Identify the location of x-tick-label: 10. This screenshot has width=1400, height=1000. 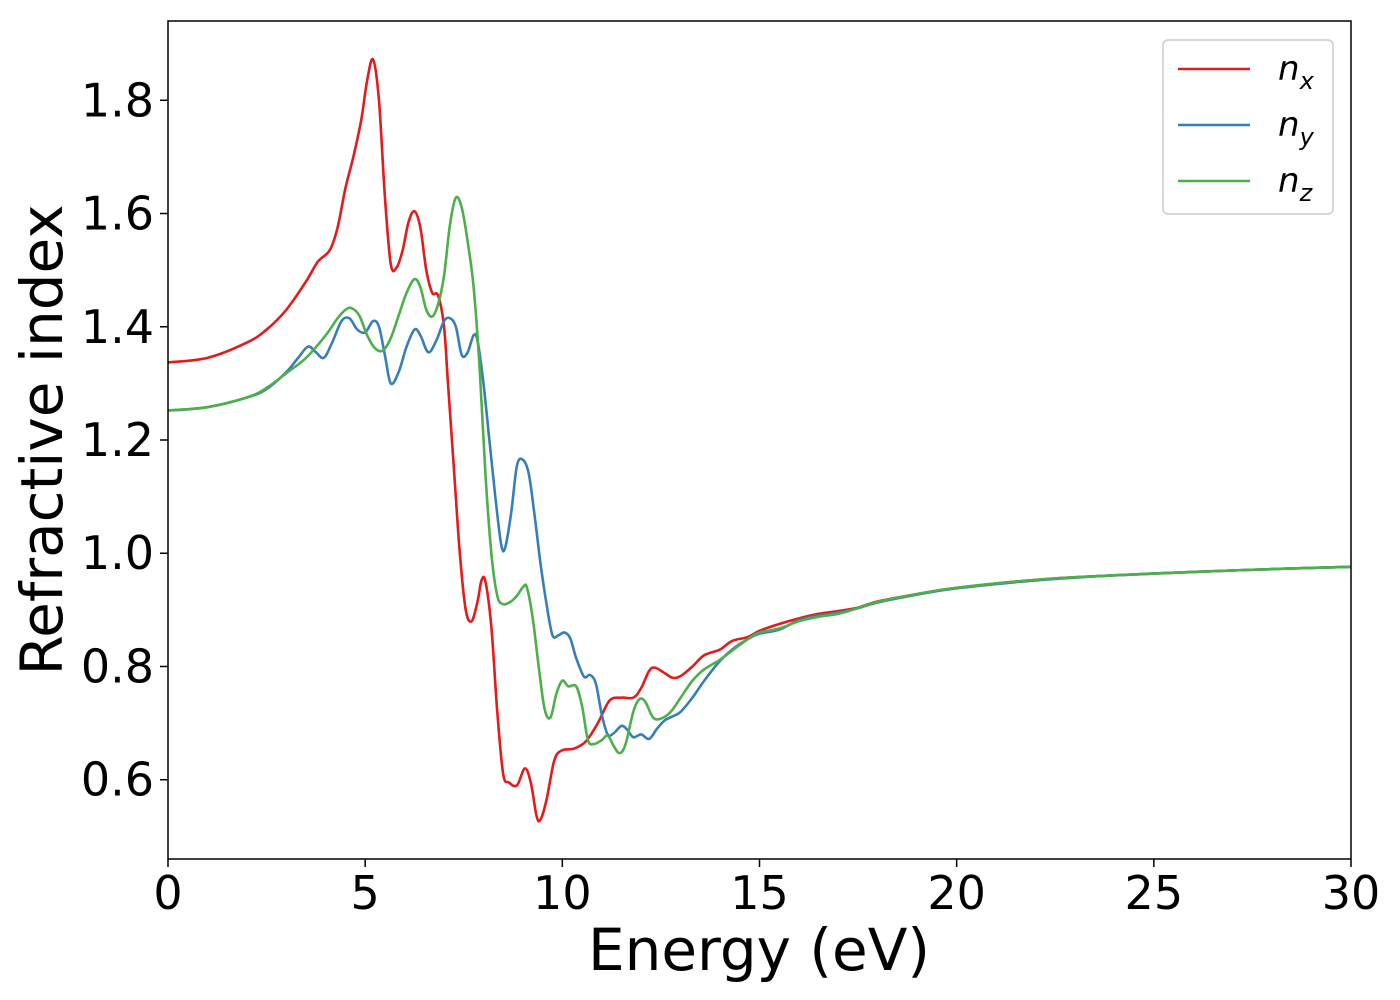
(562, 893).